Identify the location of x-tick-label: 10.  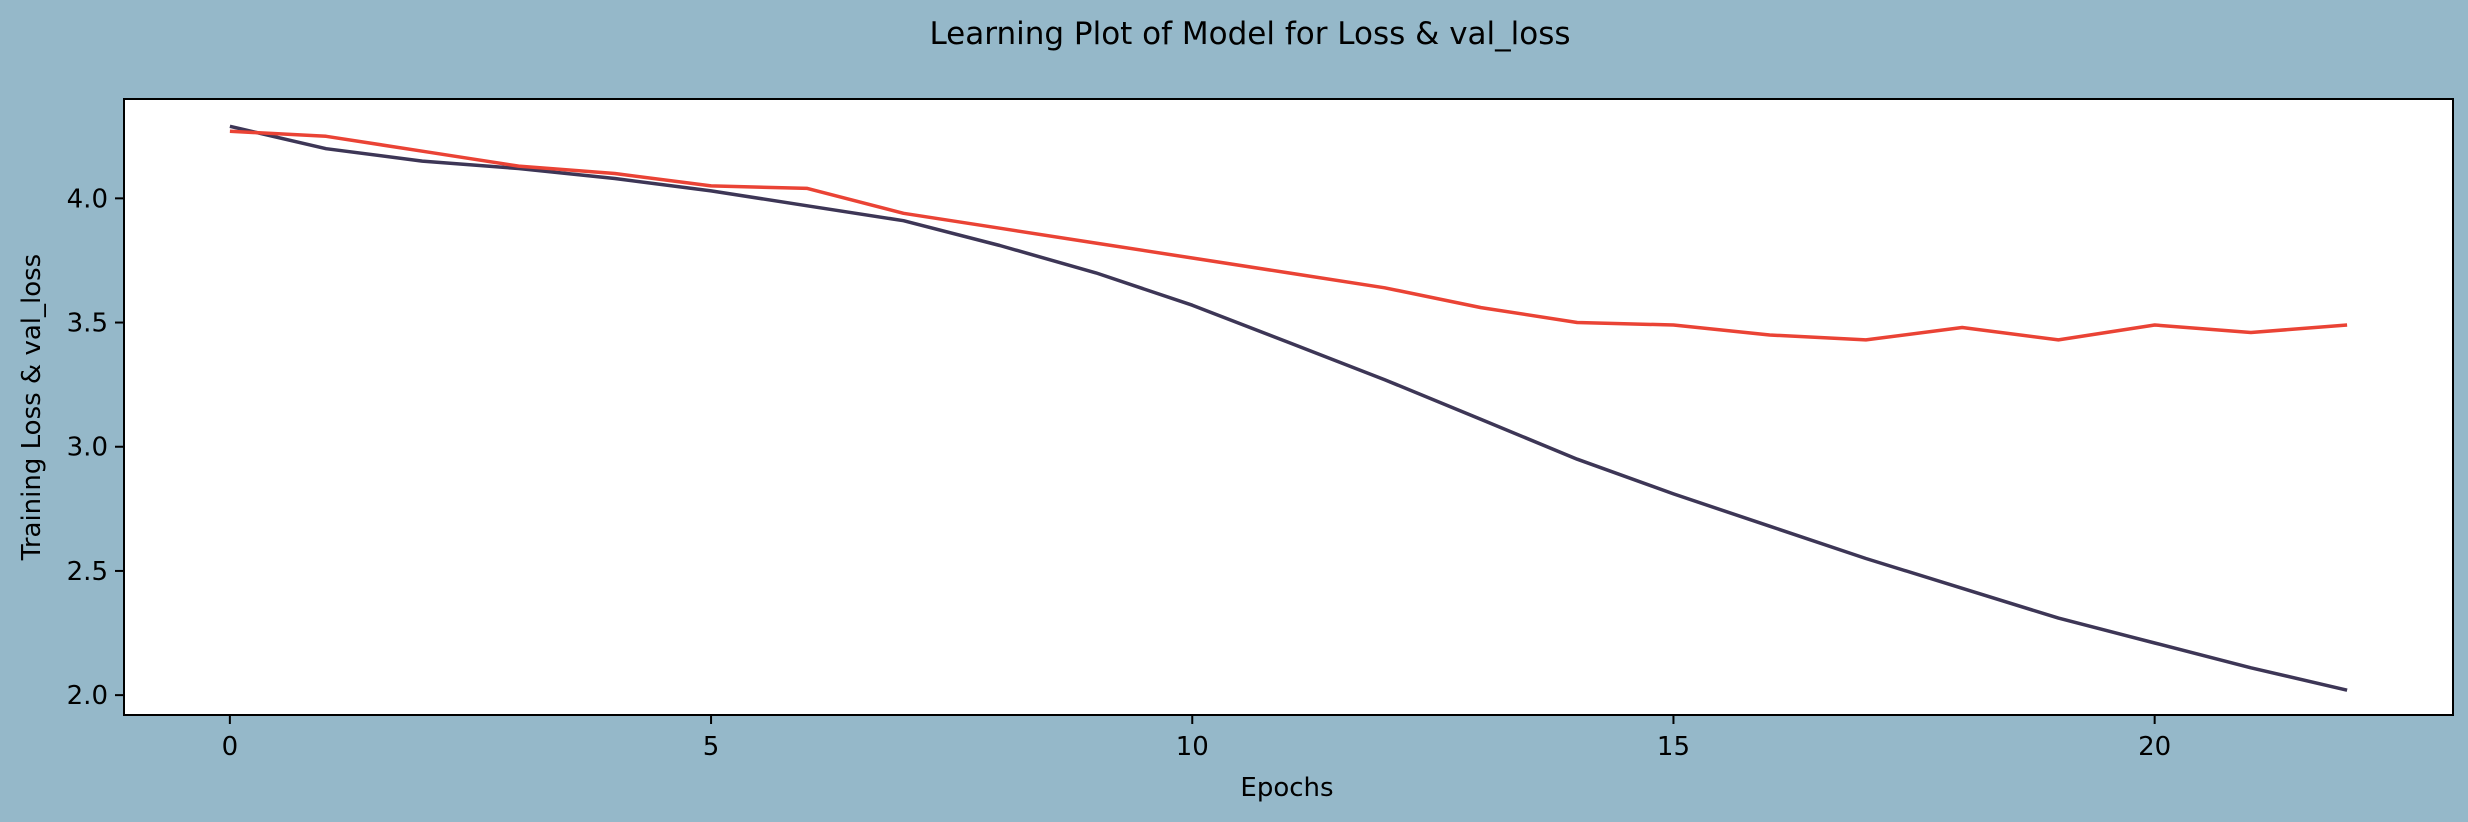
(1192, 747).